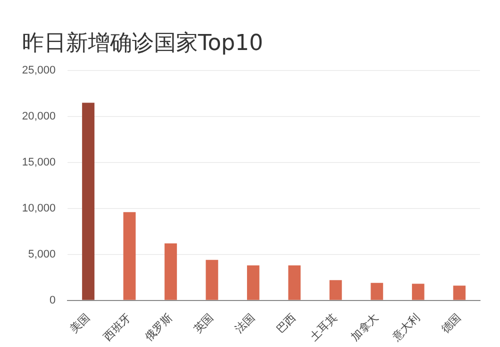  I want to click on x-tick-label: 意大利, so click(405, 327).